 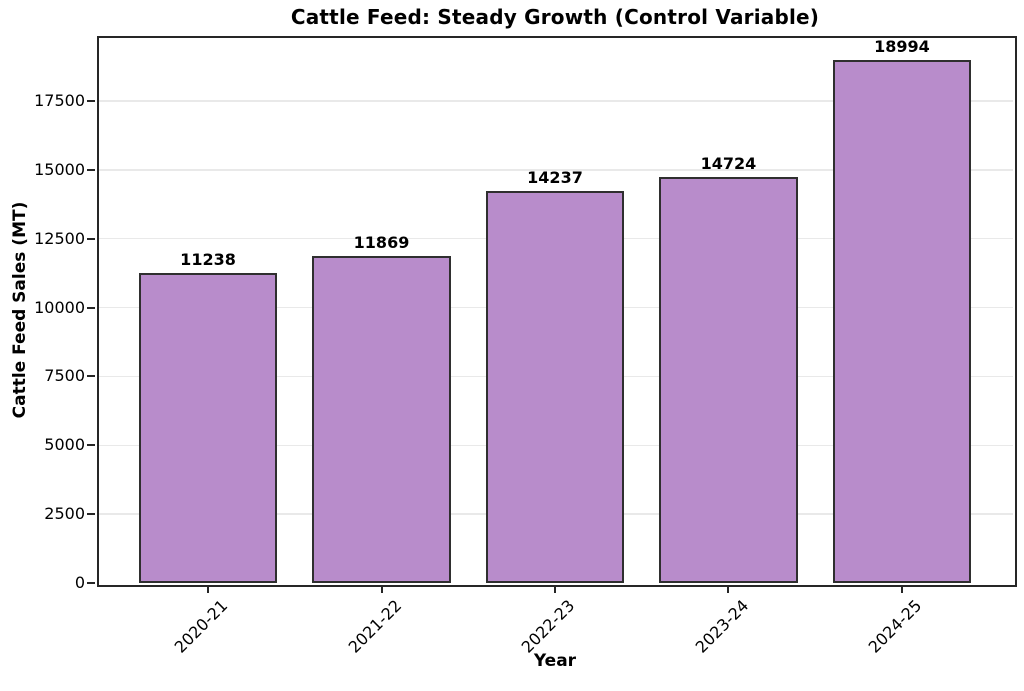 What do you see at coordinates (895, 626) in the screenshot?
I see `x-tick-label: 2024-25` at bounding box center [895, 626].